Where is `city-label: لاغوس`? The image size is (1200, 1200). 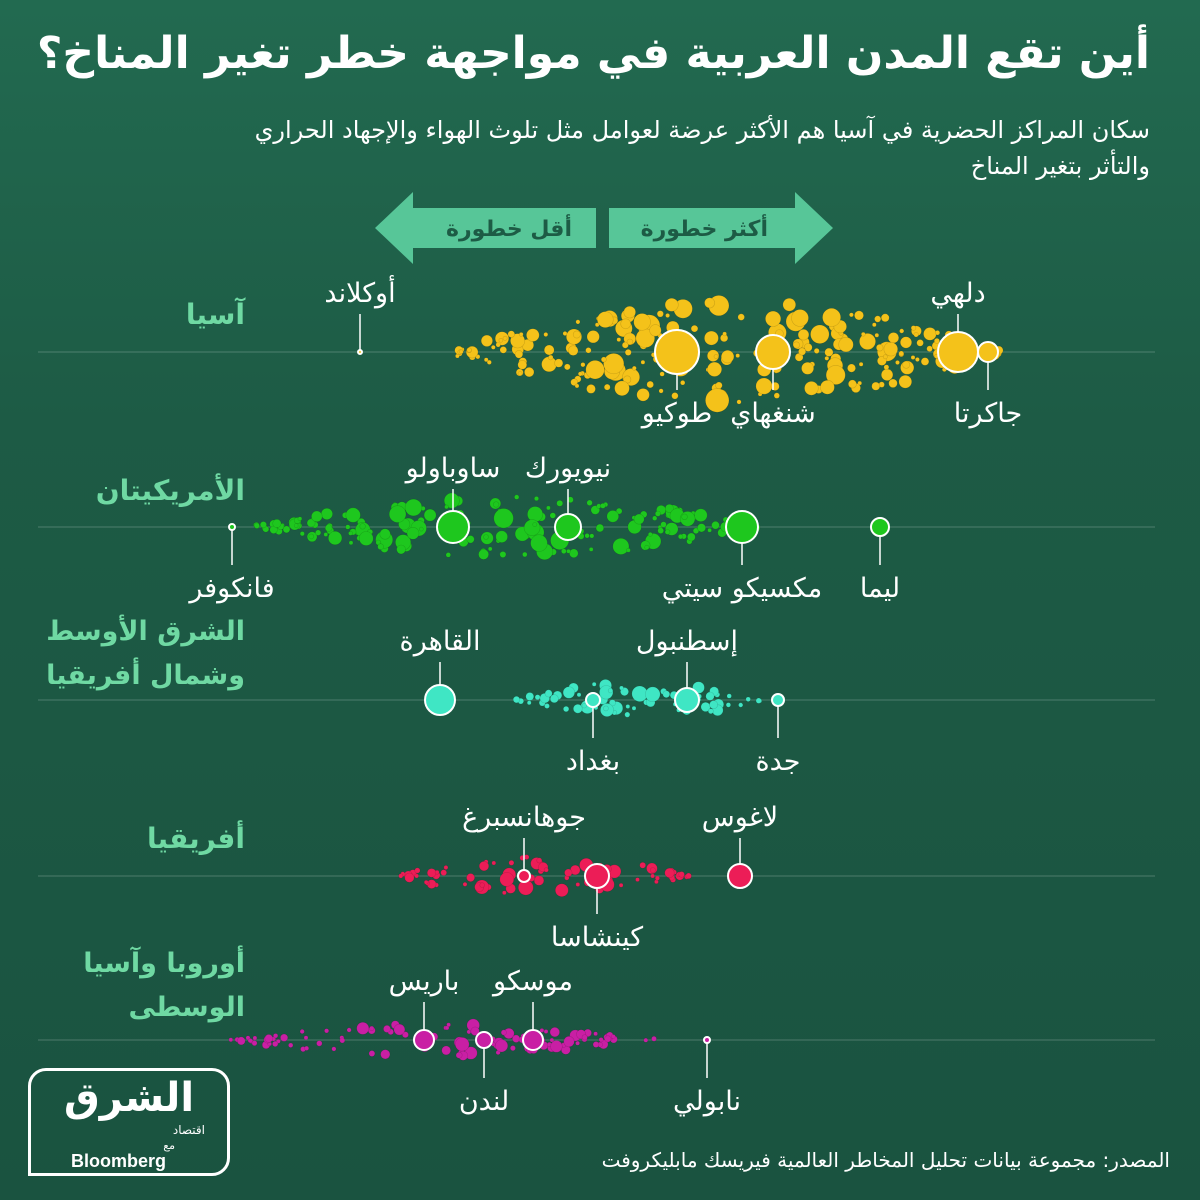 city-label: لاغوس is located at coordinates (740, 817).